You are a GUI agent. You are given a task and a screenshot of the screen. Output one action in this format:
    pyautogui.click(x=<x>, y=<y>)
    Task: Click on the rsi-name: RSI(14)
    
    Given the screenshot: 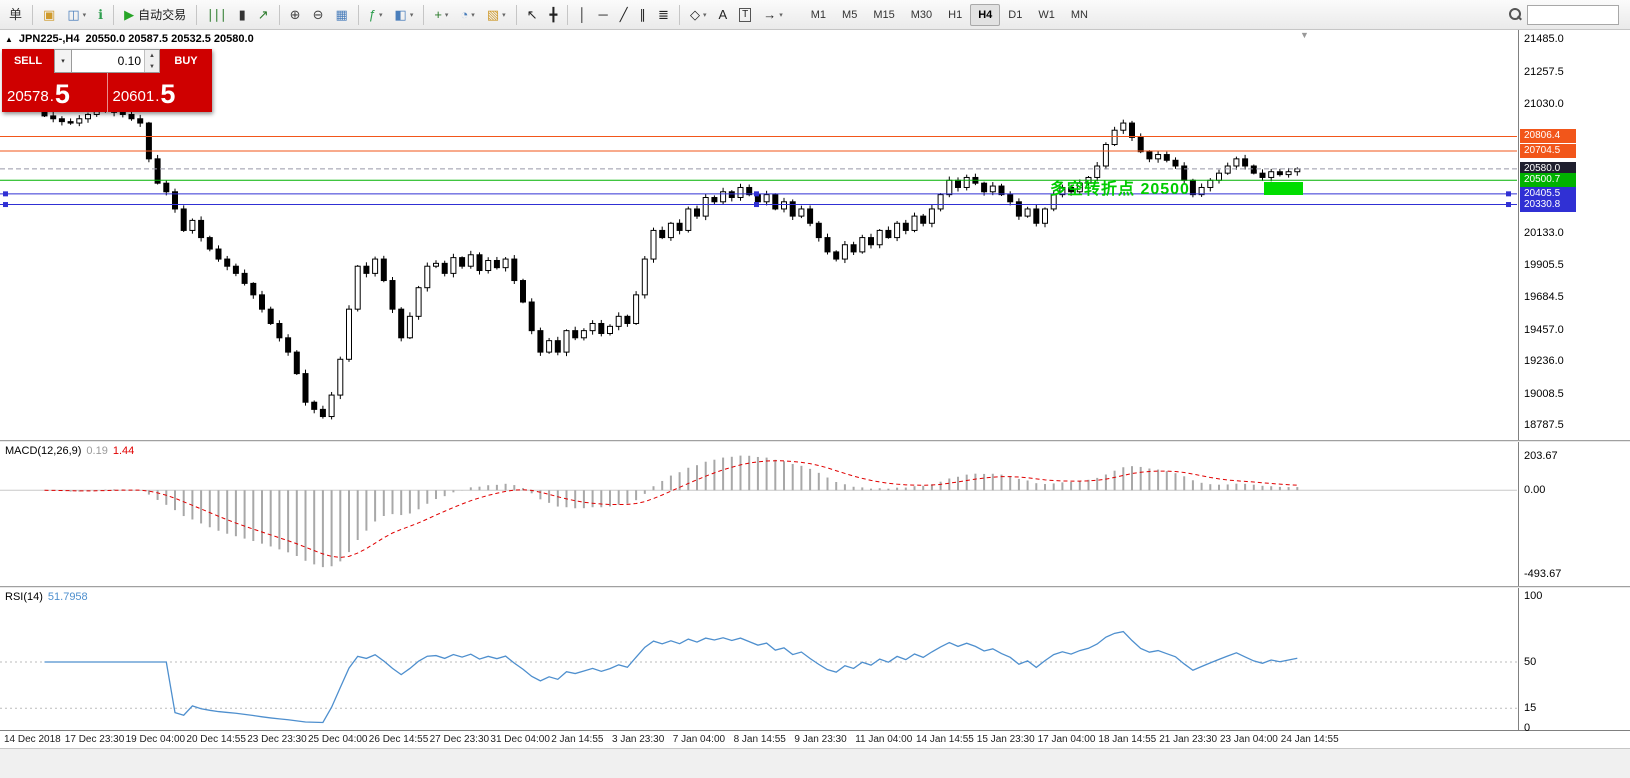 What is the action you would take?
    pyautogui.click(x=24, y=597)
    